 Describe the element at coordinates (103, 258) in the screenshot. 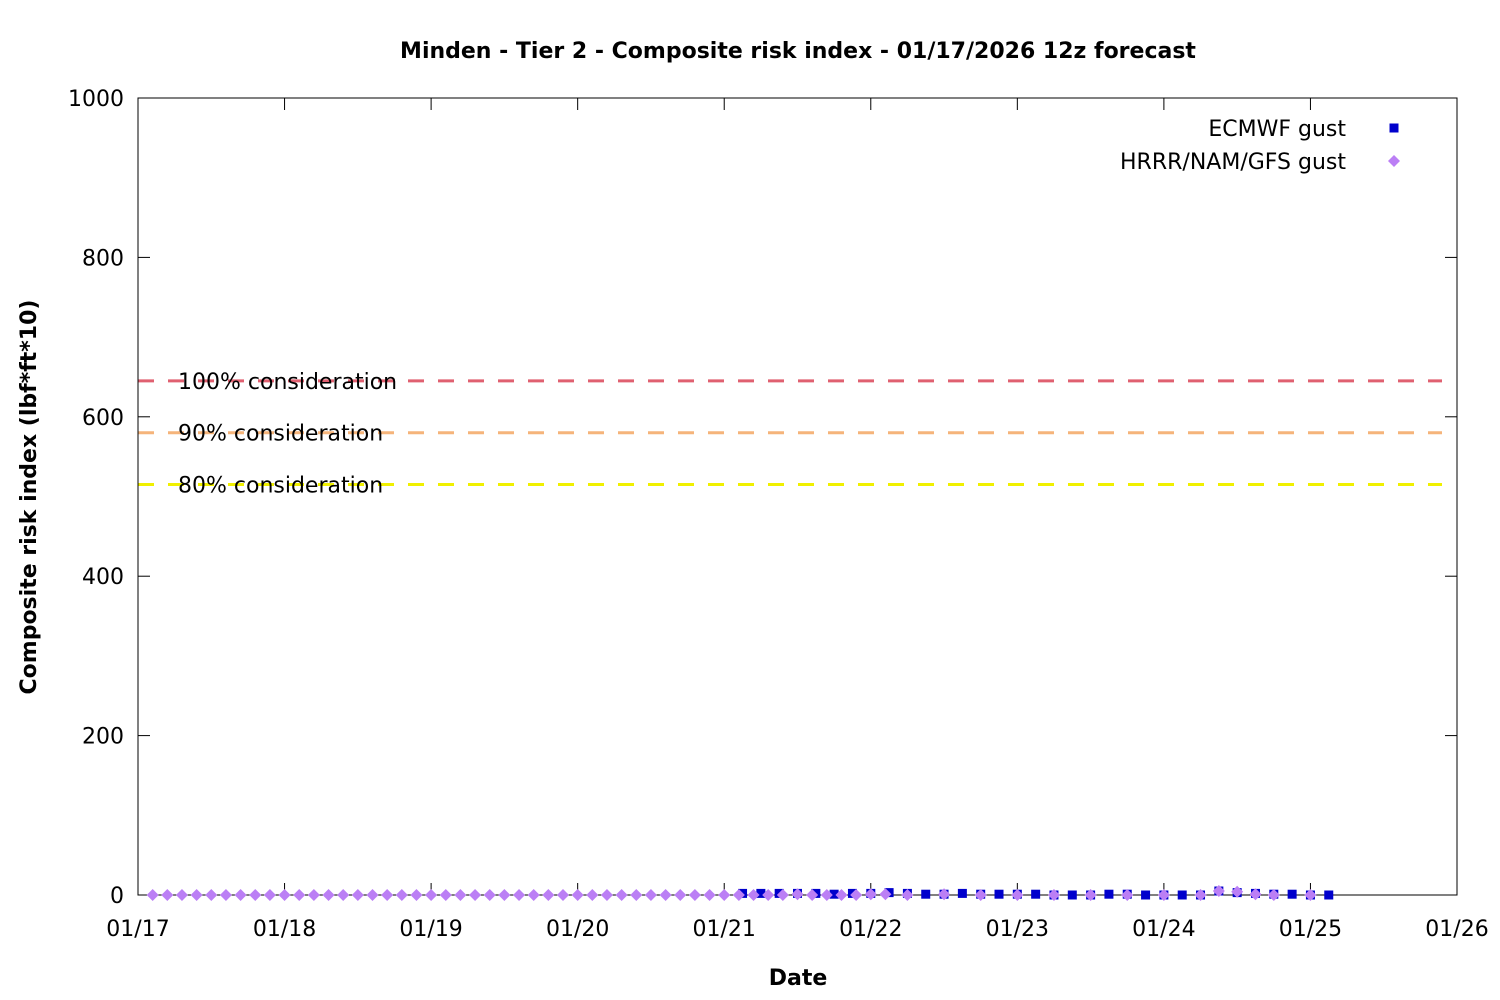

I see `y-tick-label: 800` at that location.